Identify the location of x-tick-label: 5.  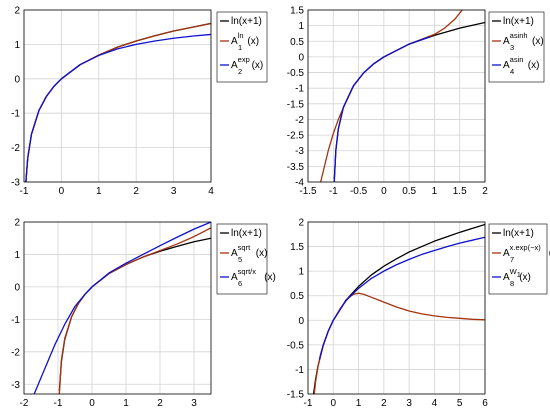
(460, 403).